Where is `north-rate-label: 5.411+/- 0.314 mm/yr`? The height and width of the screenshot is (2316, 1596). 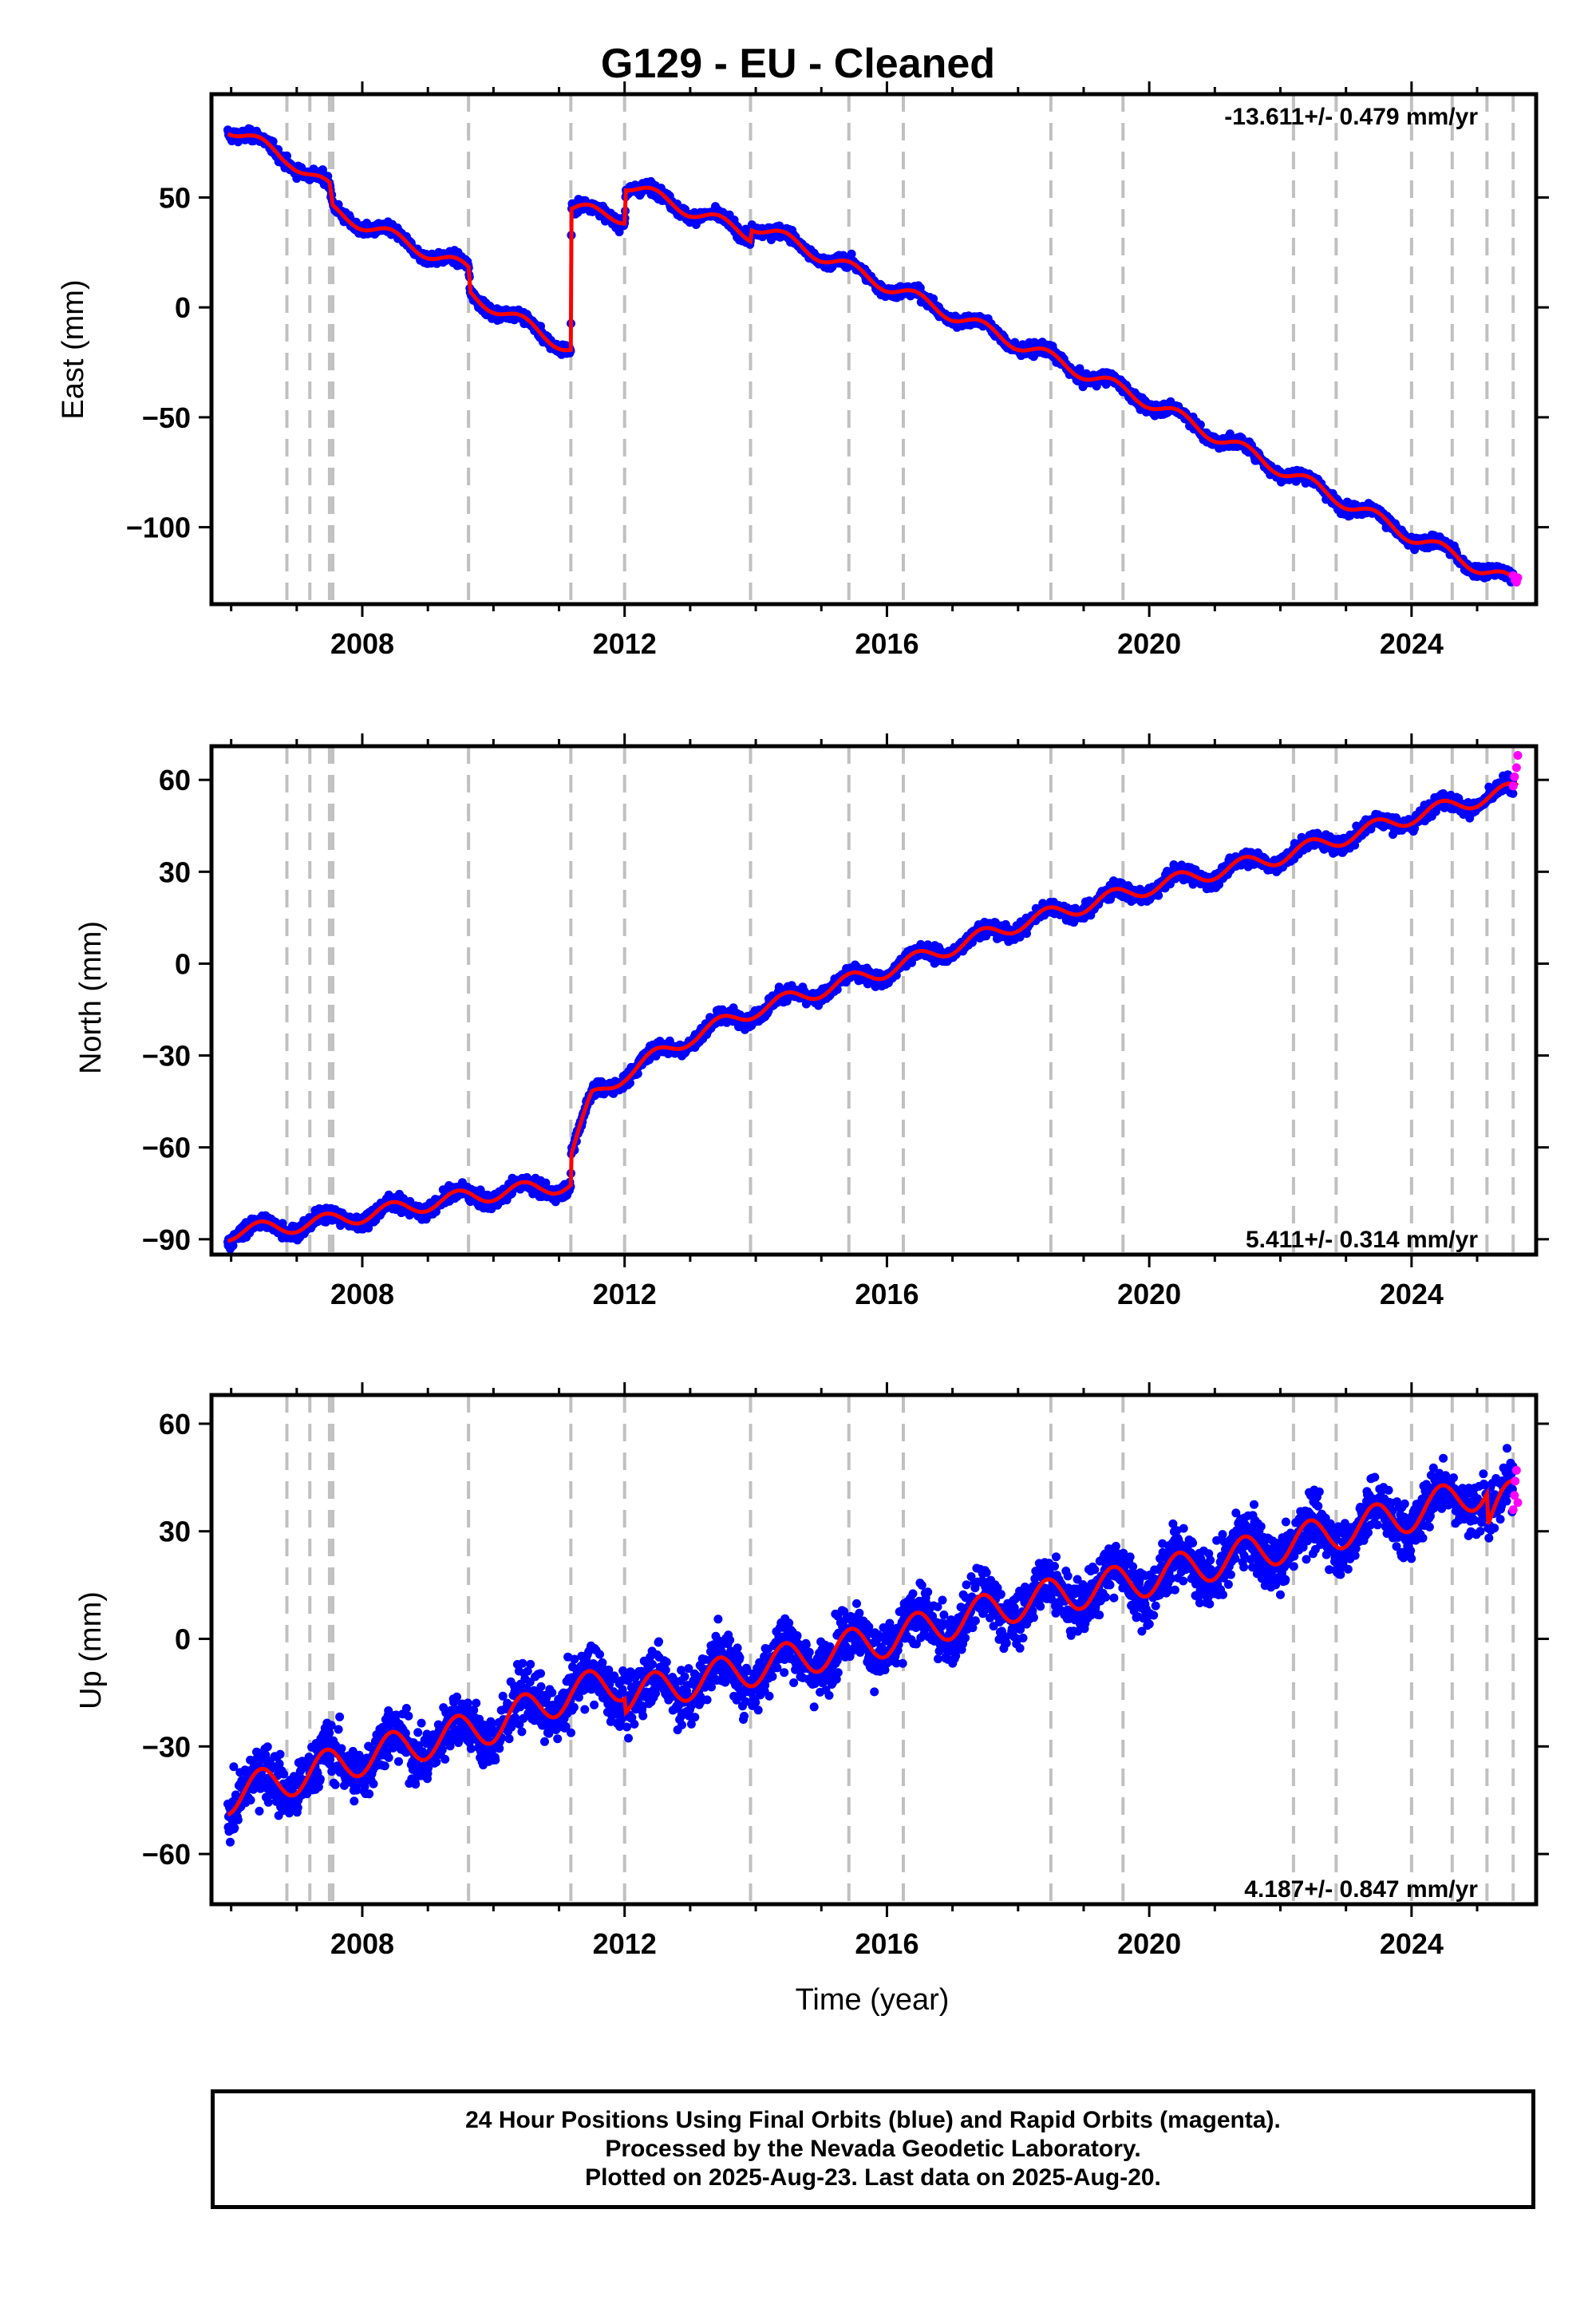
north-rate-label: 5.411+/- 0.314 mm/yr is located at coordinates (1362, 1240).